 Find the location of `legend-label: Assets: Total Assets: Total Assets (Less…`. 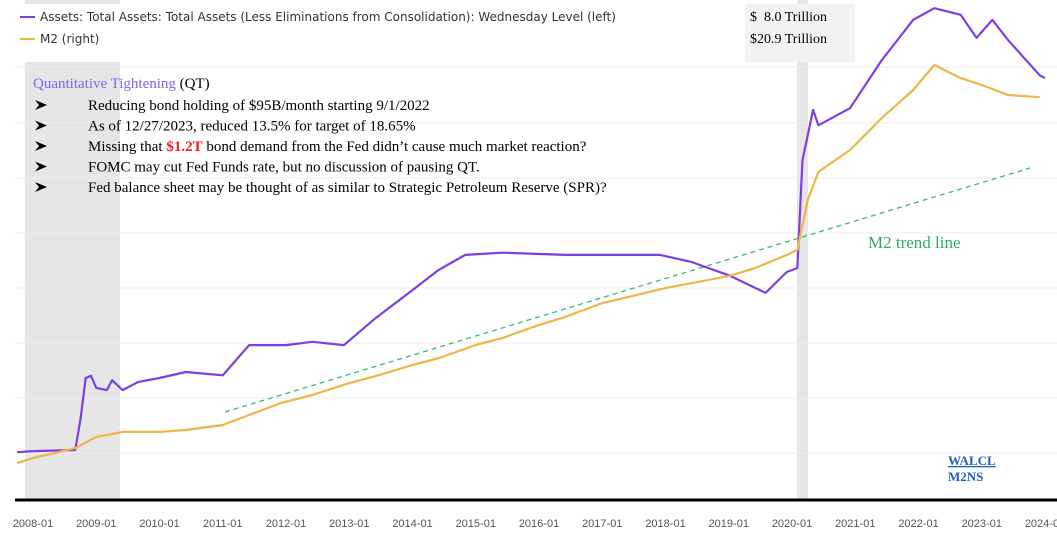

legend-label: Assets: Total Assets: Total Assets (Less… is located at coordinates (328, 17).